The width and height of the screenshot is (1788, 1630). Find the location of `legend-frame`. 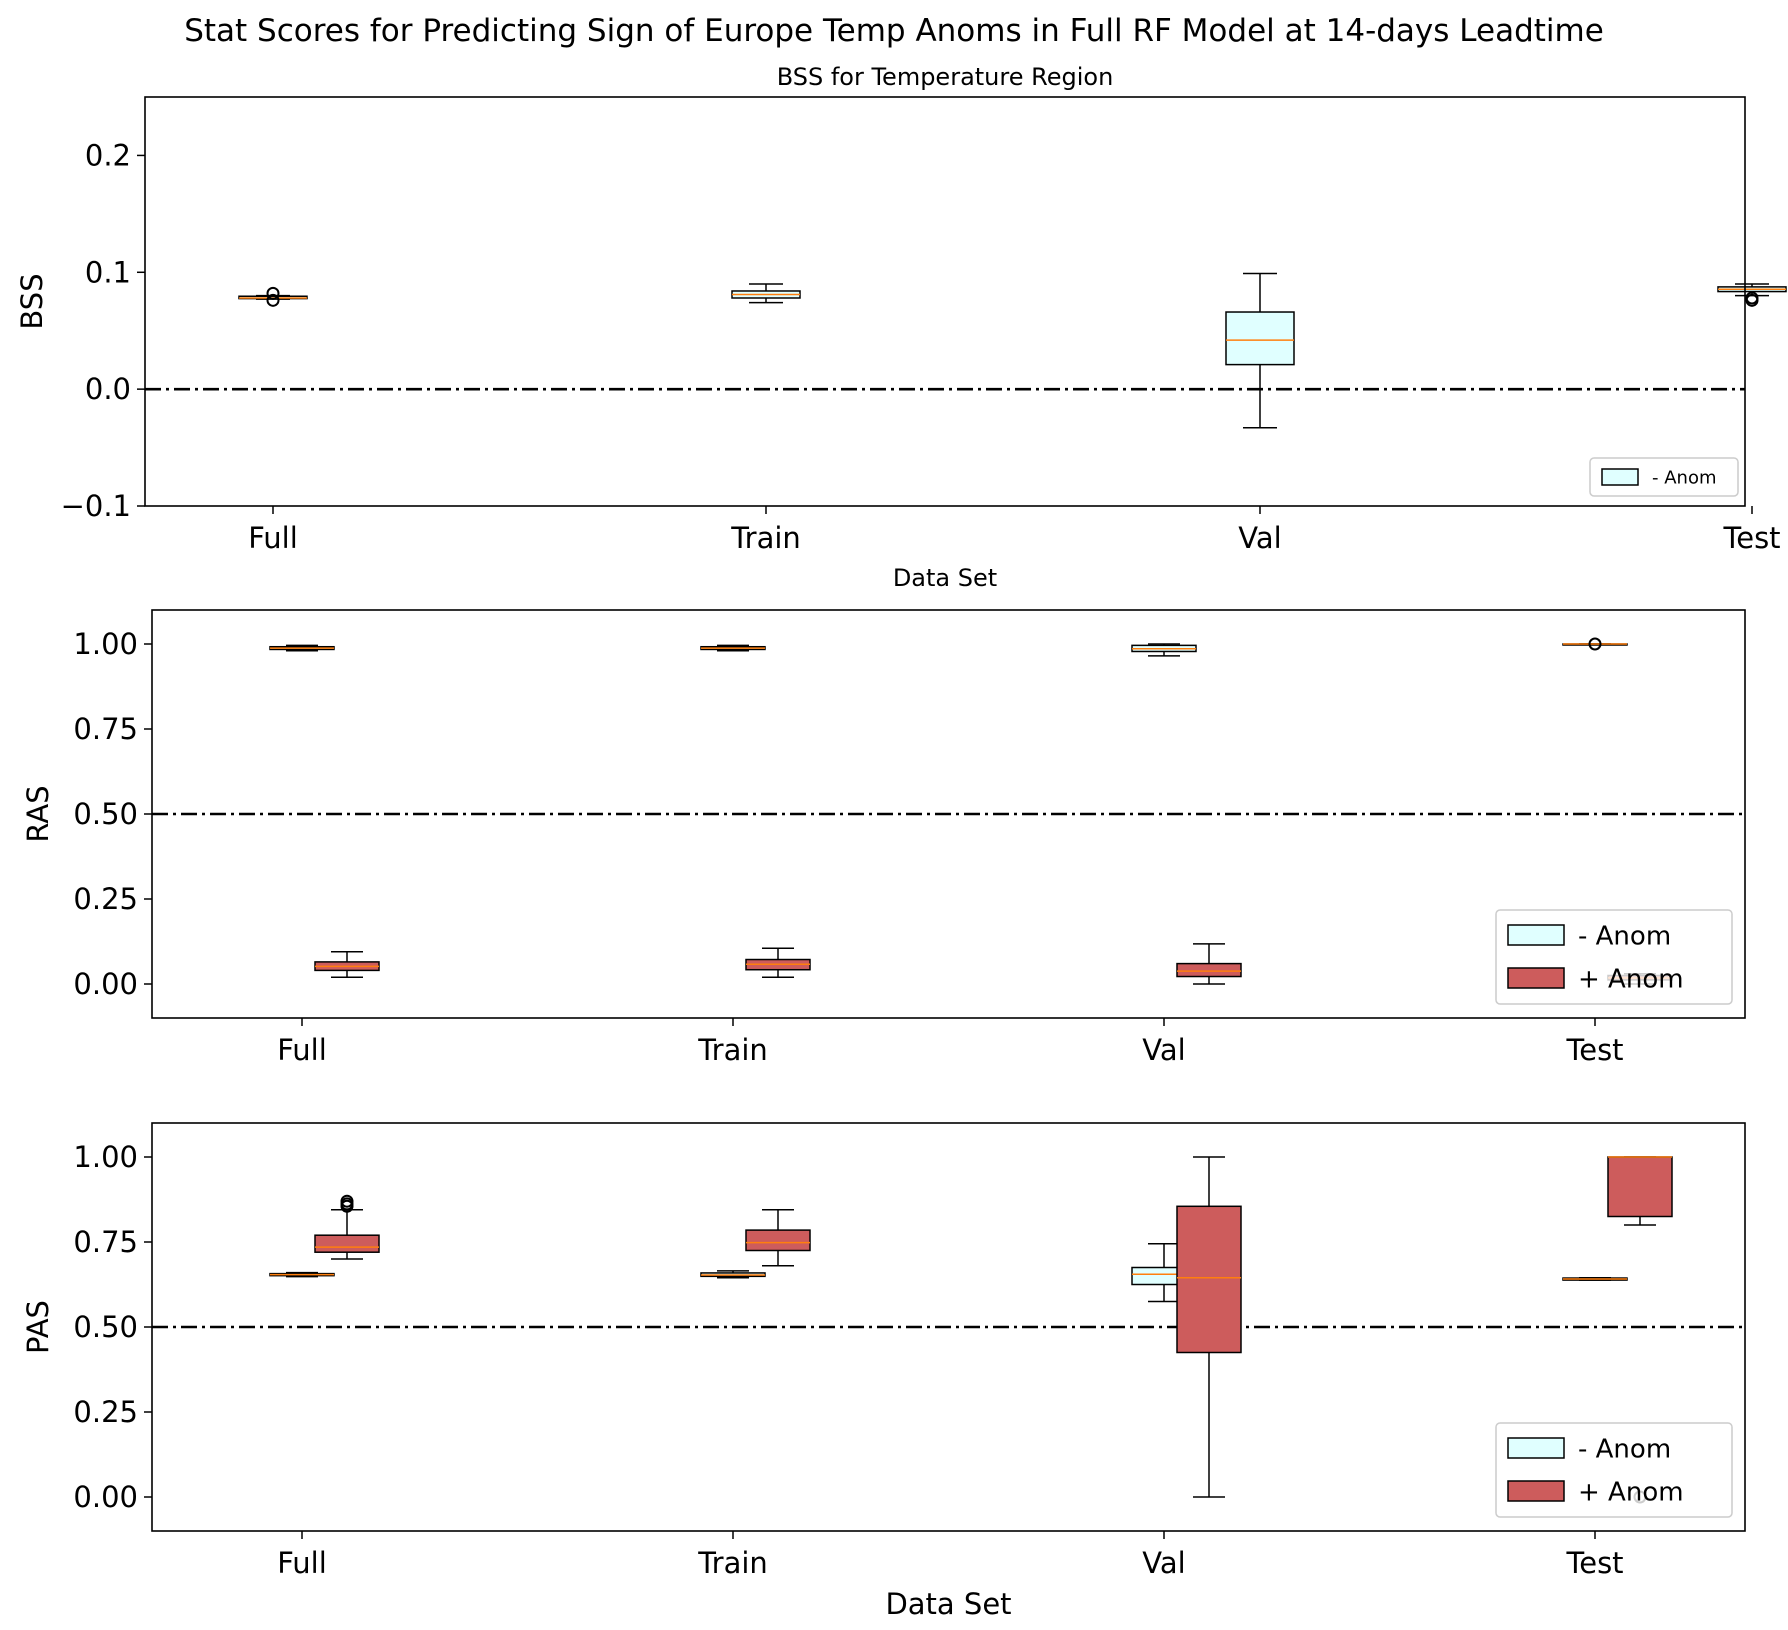

legend-frame is located at coordinates (1664, 477).